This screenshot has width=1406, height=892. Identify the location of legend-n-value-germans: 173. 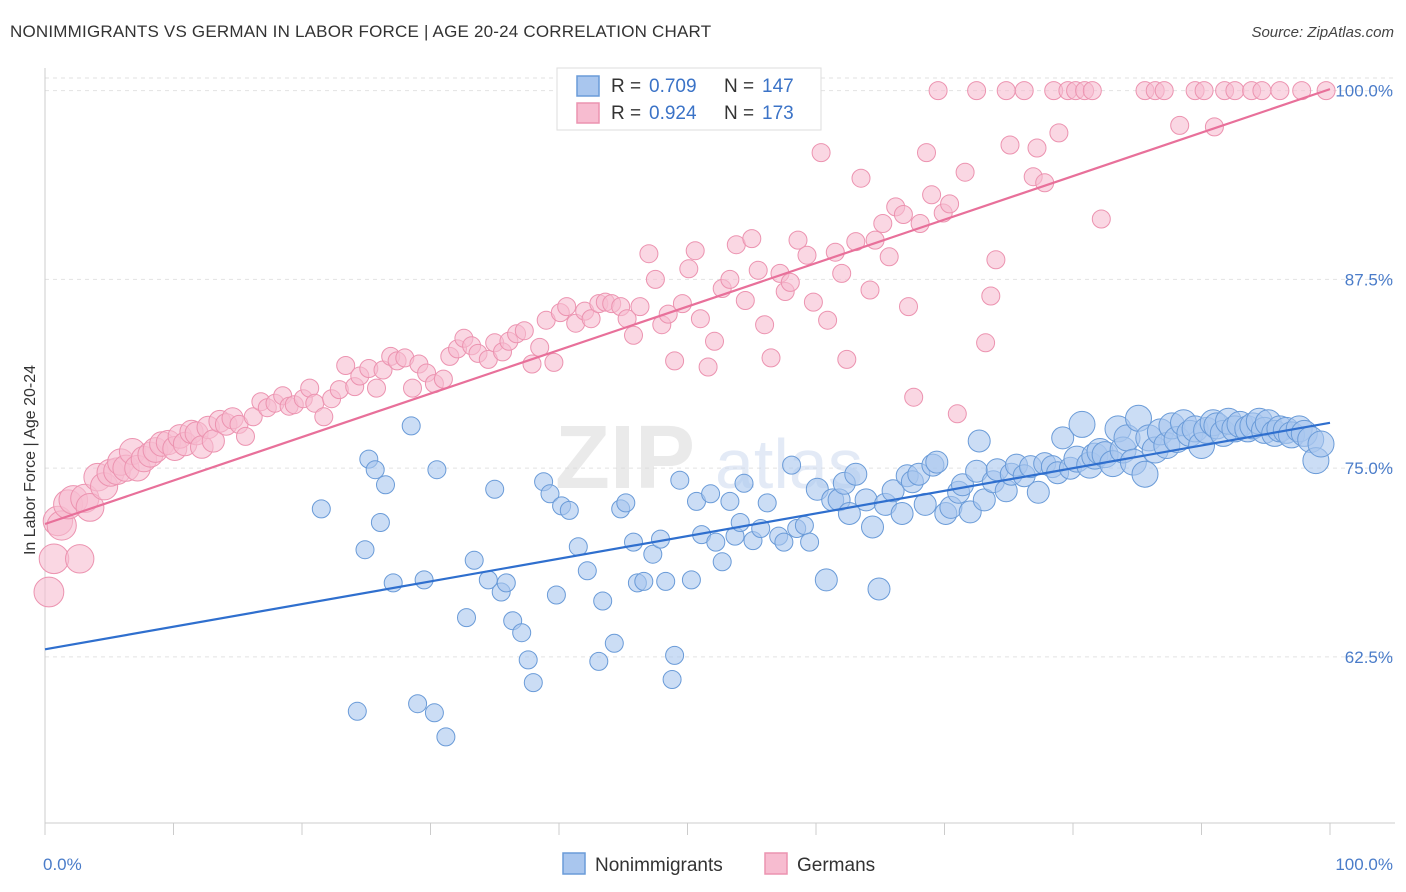
(778, 113).